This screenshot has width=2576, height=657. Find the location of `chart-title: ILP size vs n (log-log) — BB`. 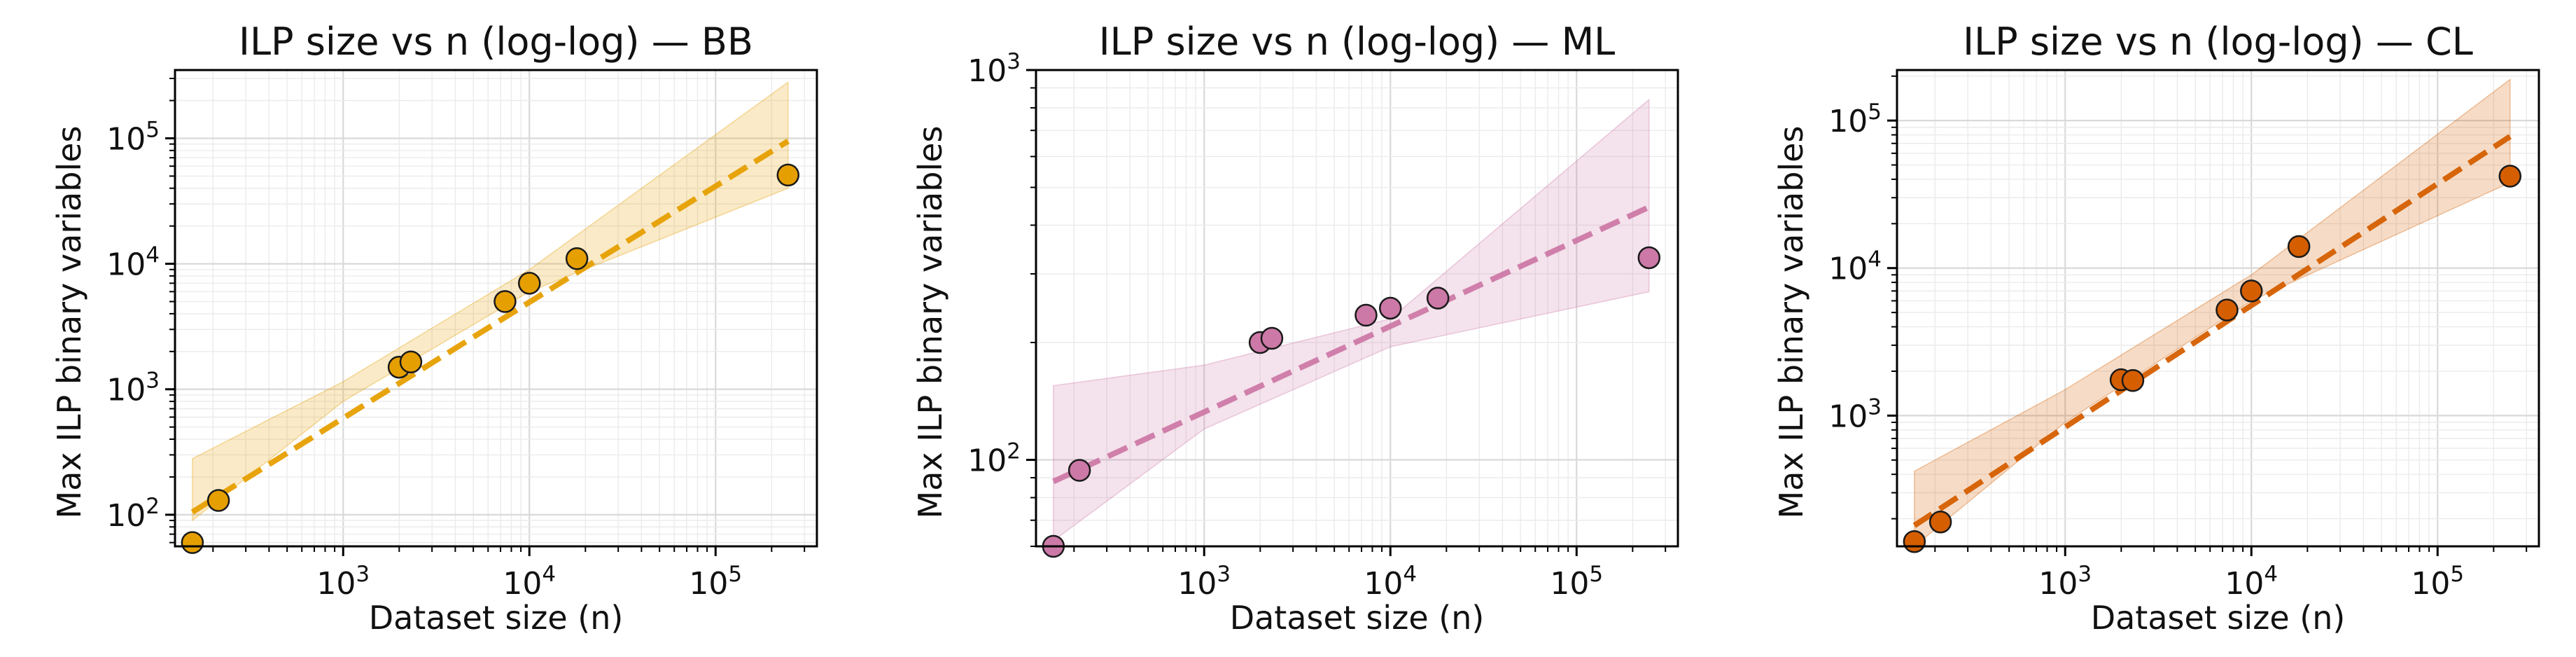

chart-title: ILP size vs n (log-log) — BB is located at coordinates (496, 42).